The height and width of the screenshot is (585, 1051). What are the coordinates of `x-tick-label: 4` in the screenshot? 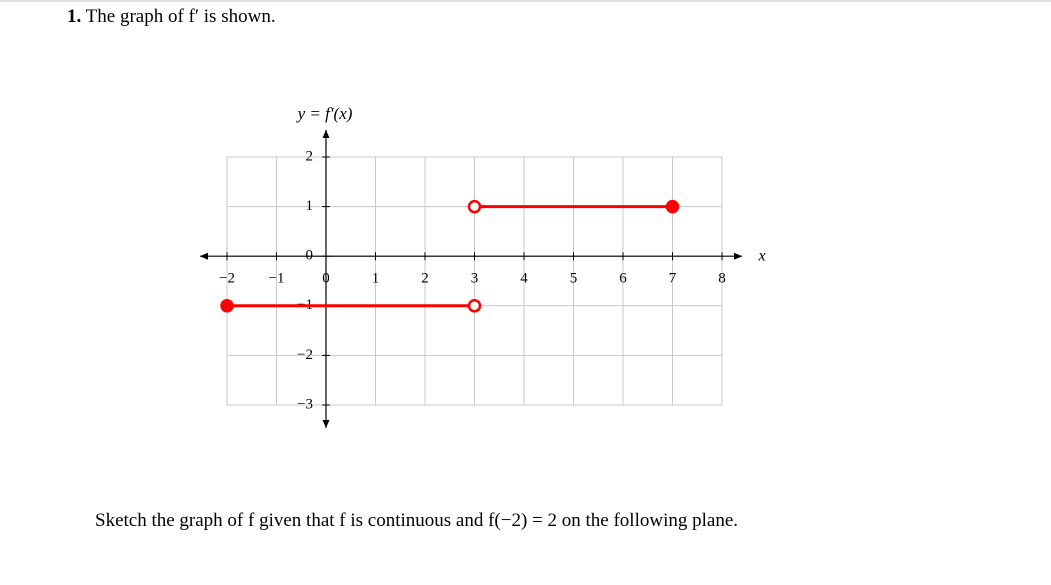 It's located at (524, 279).